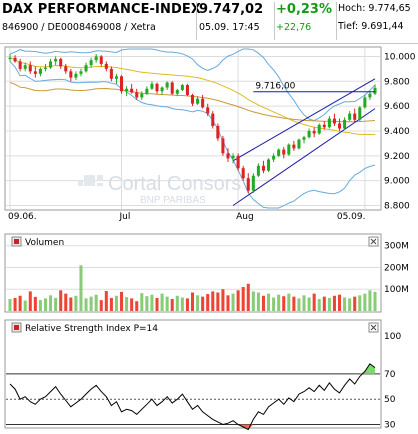 The height and width of the screenshot is (434, 418). What do you see at coordinates (195, 242) in the screenshot?
I see `volume-panel-header: Volumen` at bounding box center [195, 242].